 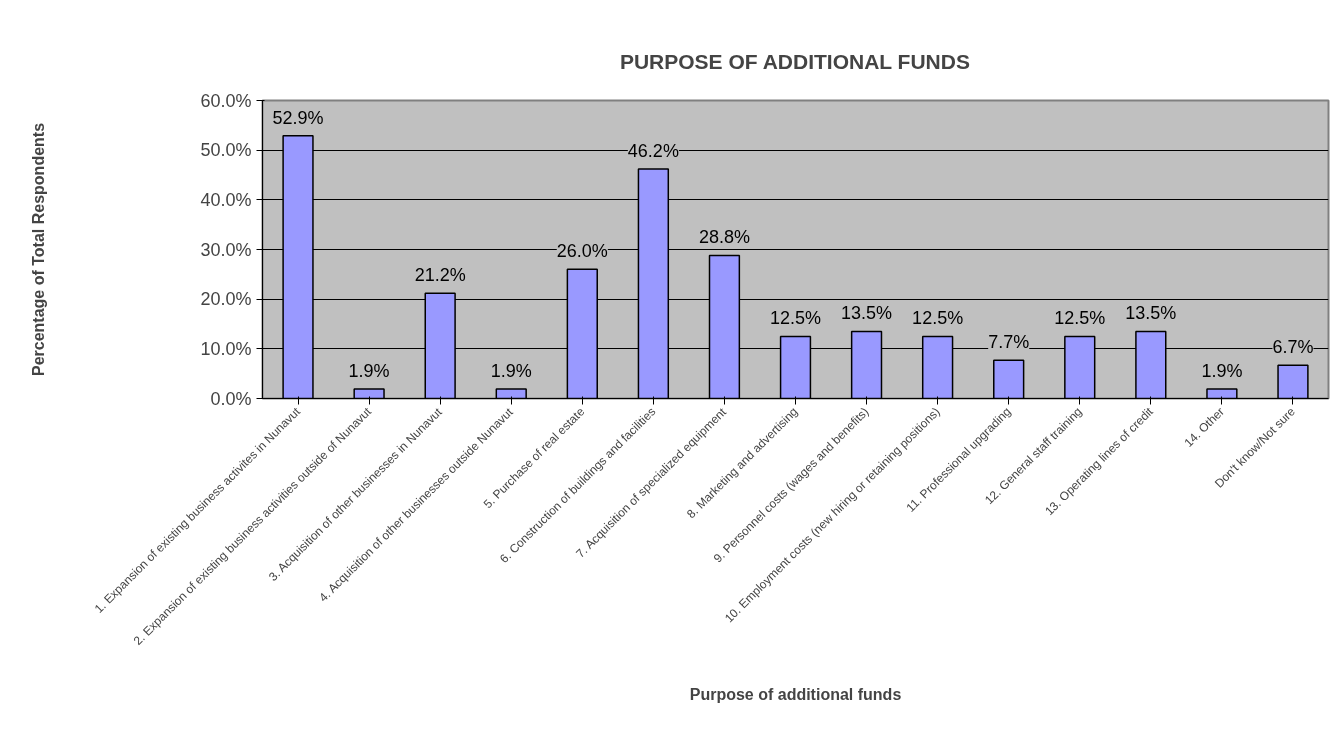 What do you see at coordinates (226, 348) in the screenshot?
I see `y-tick-label: 10.0%` at bounding box center [226, 348].